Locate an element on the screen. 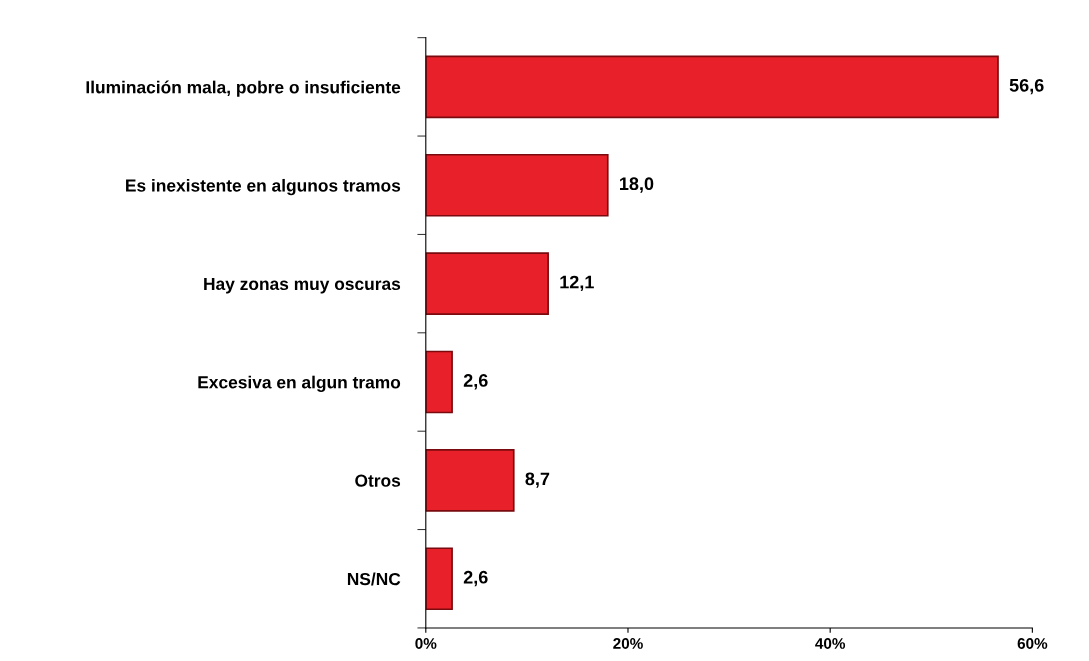 The height and width of the screenshot is (661, 1089). y-tick-label: Es inexistente en algunos tramos is located at coordinates (263, 187).